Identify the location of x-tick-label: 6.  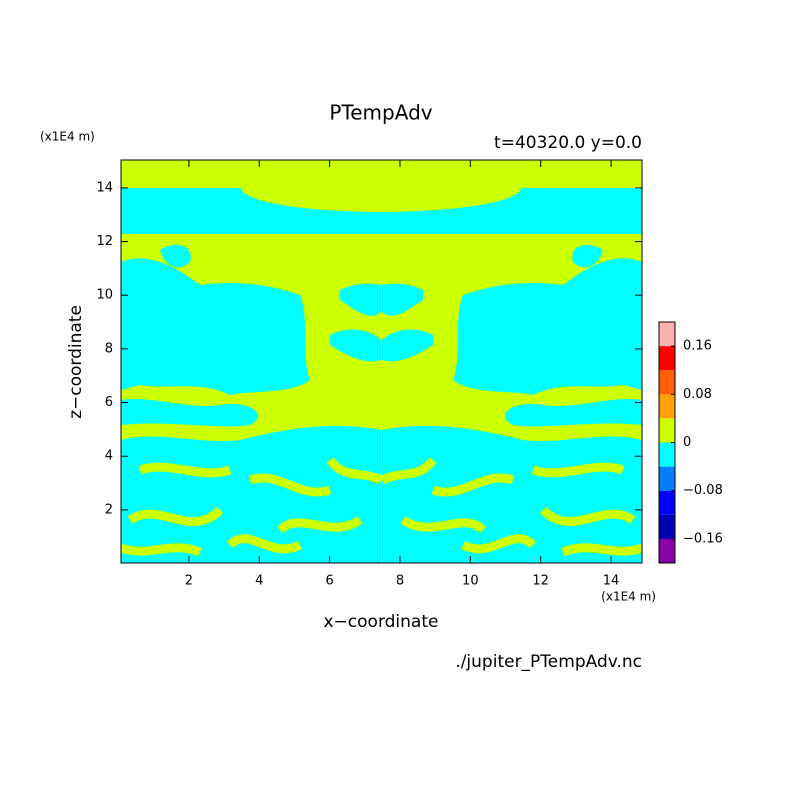
(329, 581).